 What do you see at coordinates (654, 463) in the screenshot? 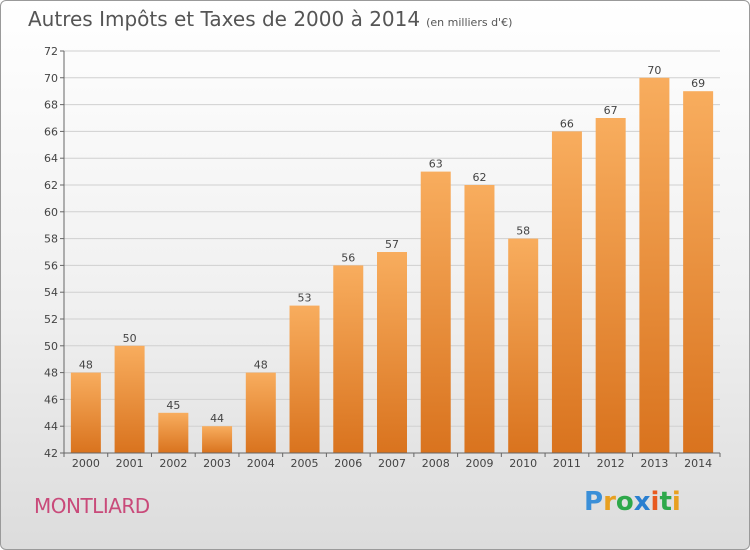
I see `x-tick-label: 2013` at bounding box center [654, 463].